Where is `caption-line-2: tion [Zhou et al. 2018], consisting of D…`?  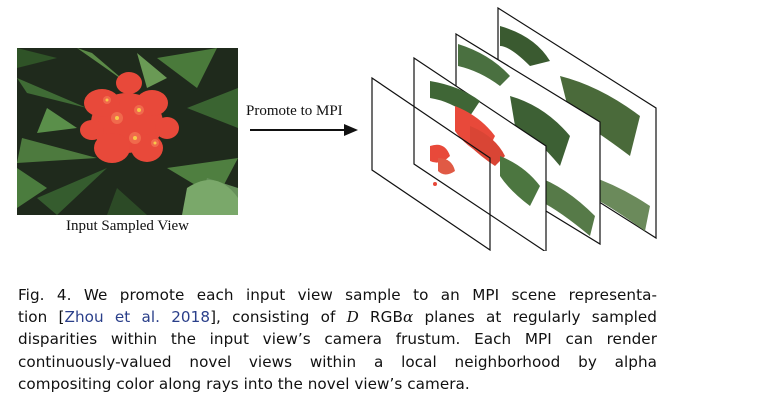
caption-line-2: tion [Zhou et al. 2018], consisting of D… is located at coordinates (337, 317).